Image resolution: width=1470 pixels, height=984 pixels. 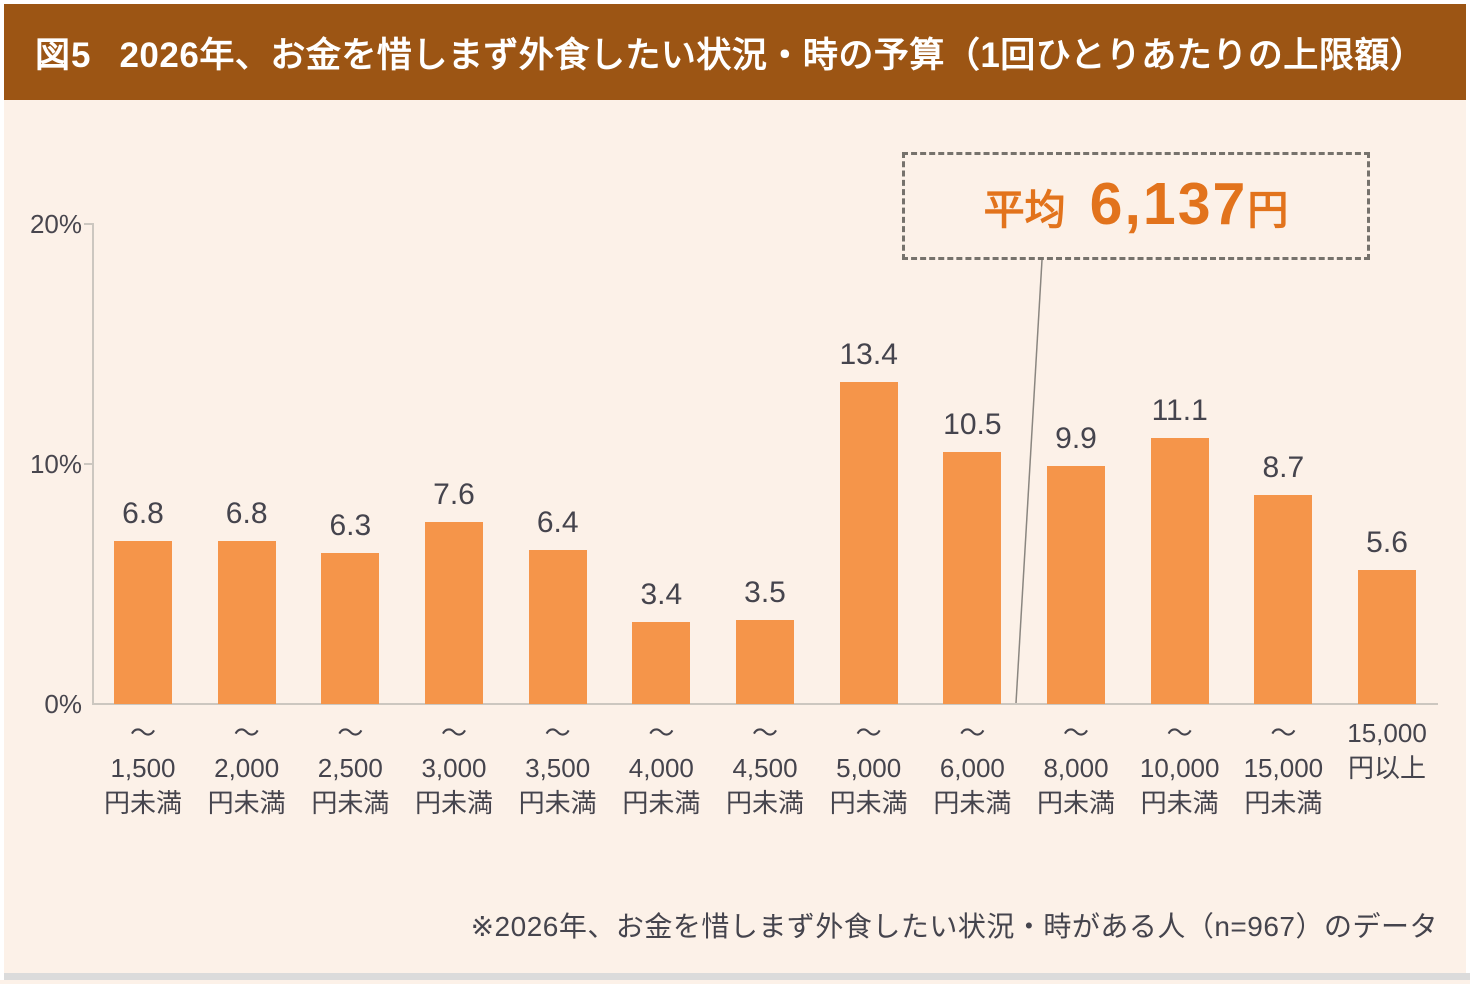 I want to click on y-axis-line, so click(x=93, y=464).